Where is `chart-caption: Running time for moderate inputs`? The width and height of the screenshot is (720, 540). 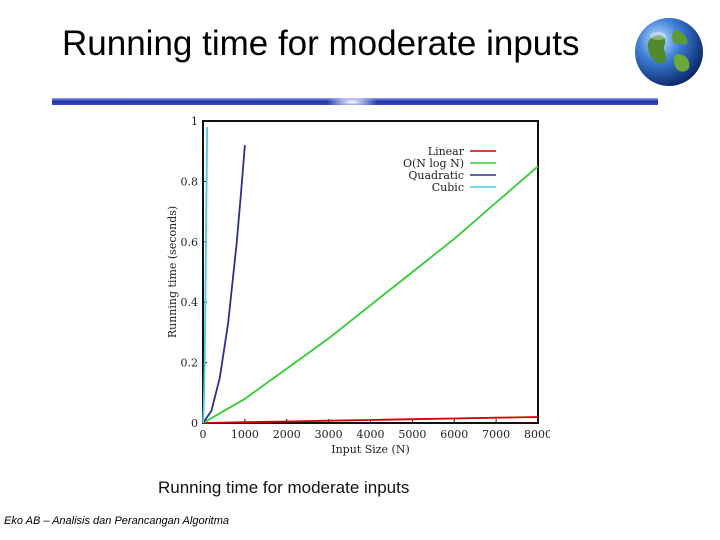
chart-caption: Running time for moderate inputs is located at coordinates (284, 487).